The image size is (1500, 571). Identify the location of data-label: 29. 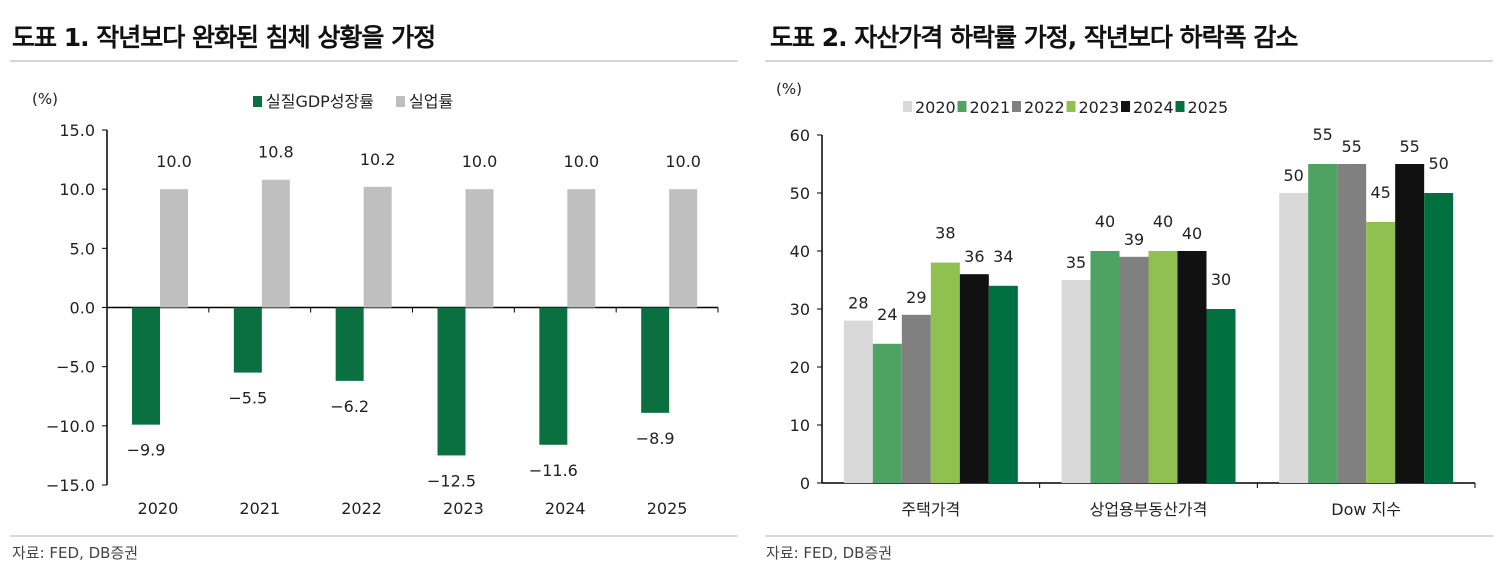
(916, 297).